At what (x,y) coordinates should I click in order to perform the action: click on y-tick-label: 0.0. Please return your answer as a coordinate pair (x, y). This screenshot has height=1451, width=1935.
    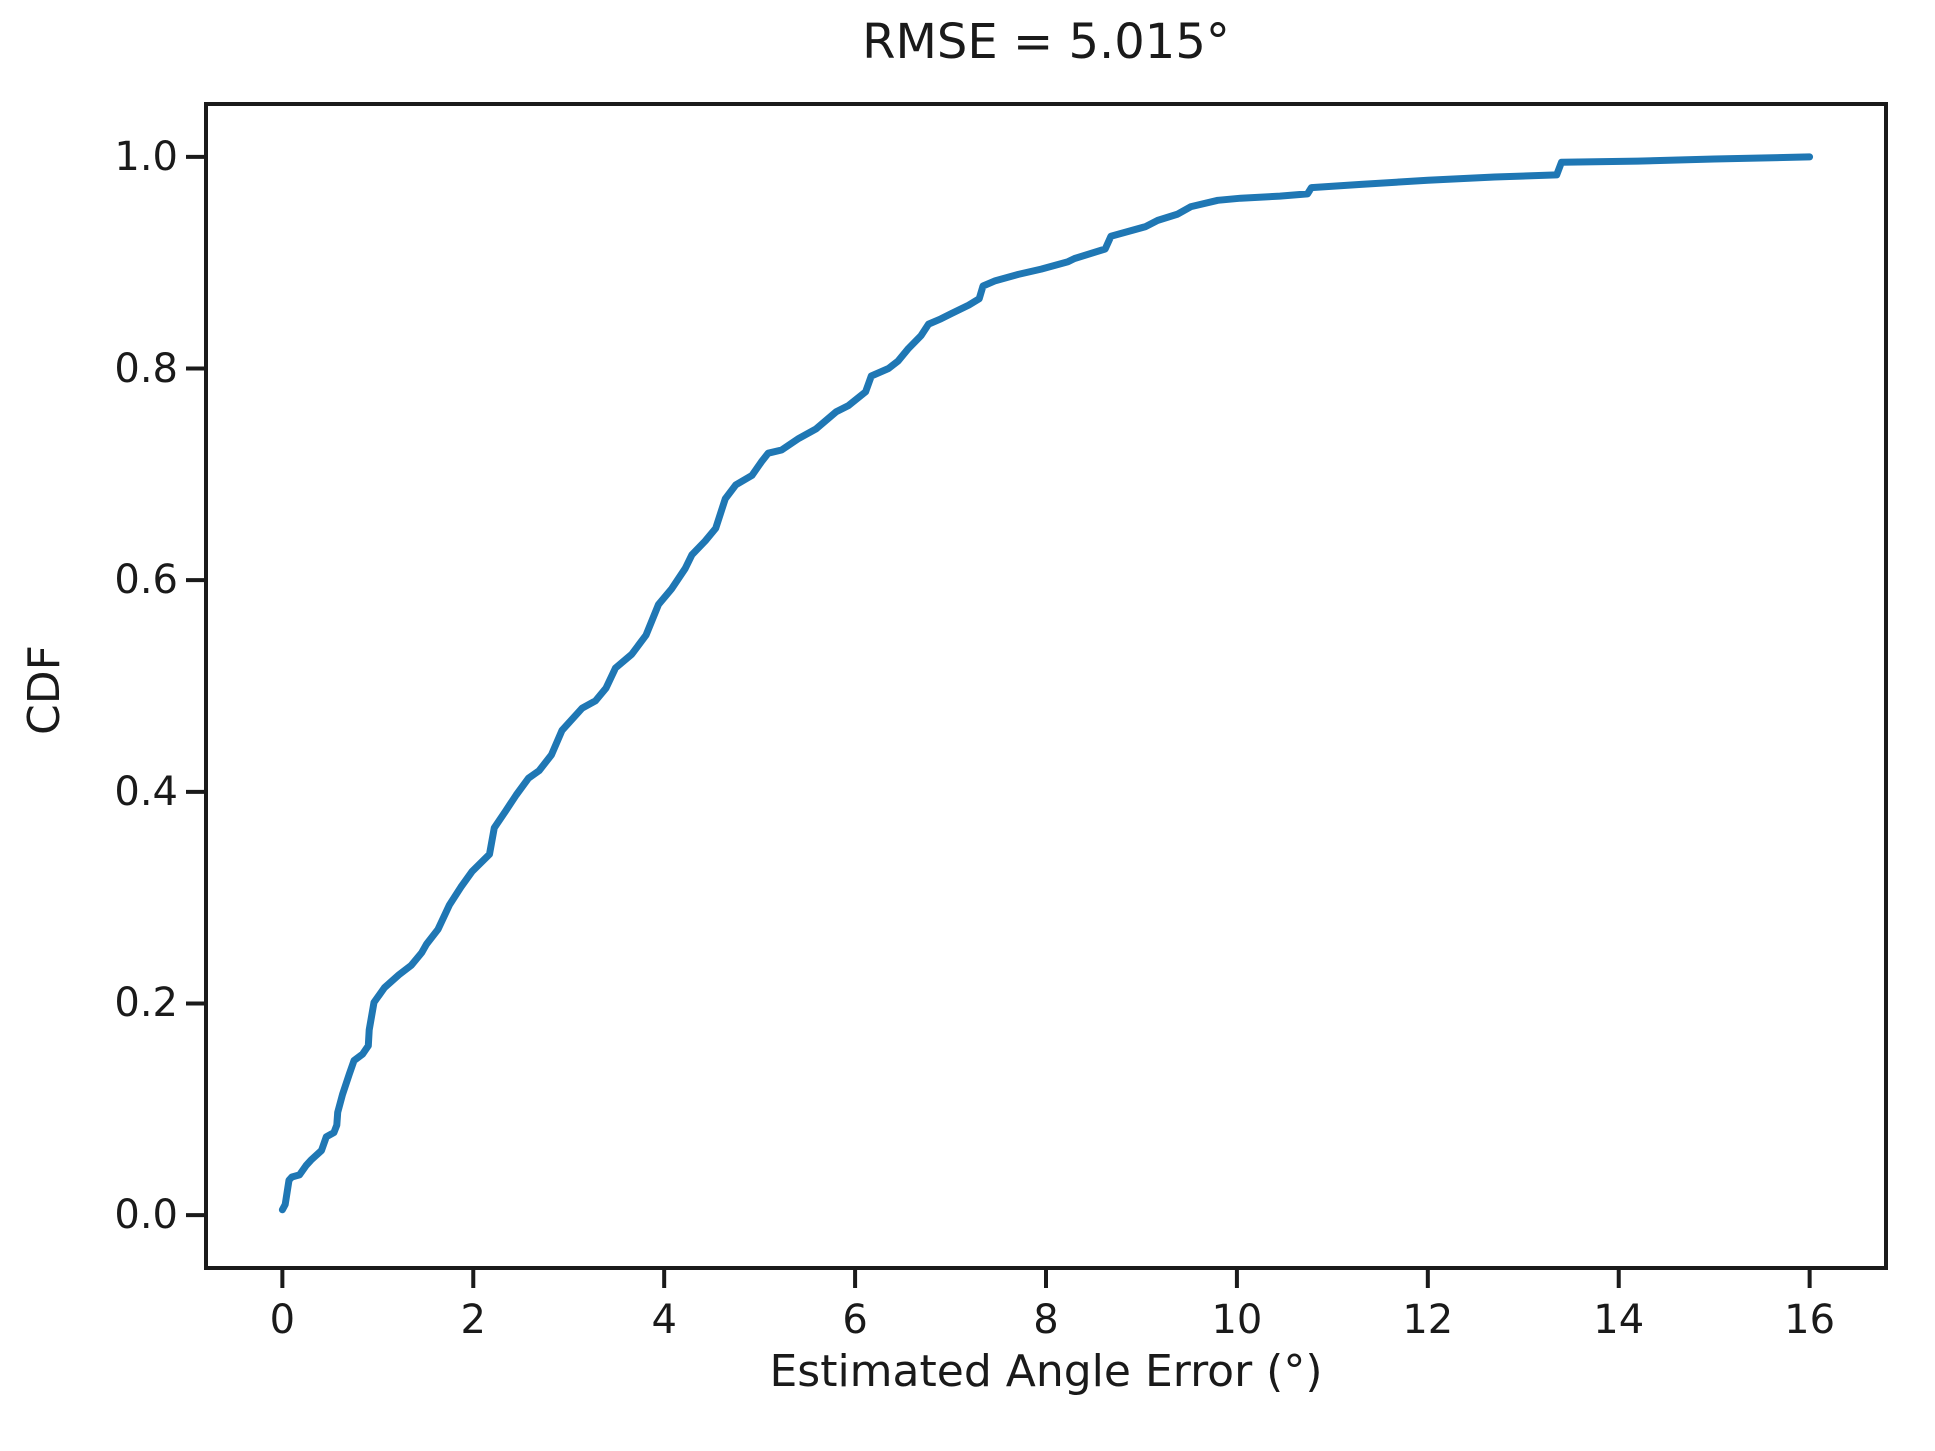
    Looking at the image, I should click on (146, 1215).